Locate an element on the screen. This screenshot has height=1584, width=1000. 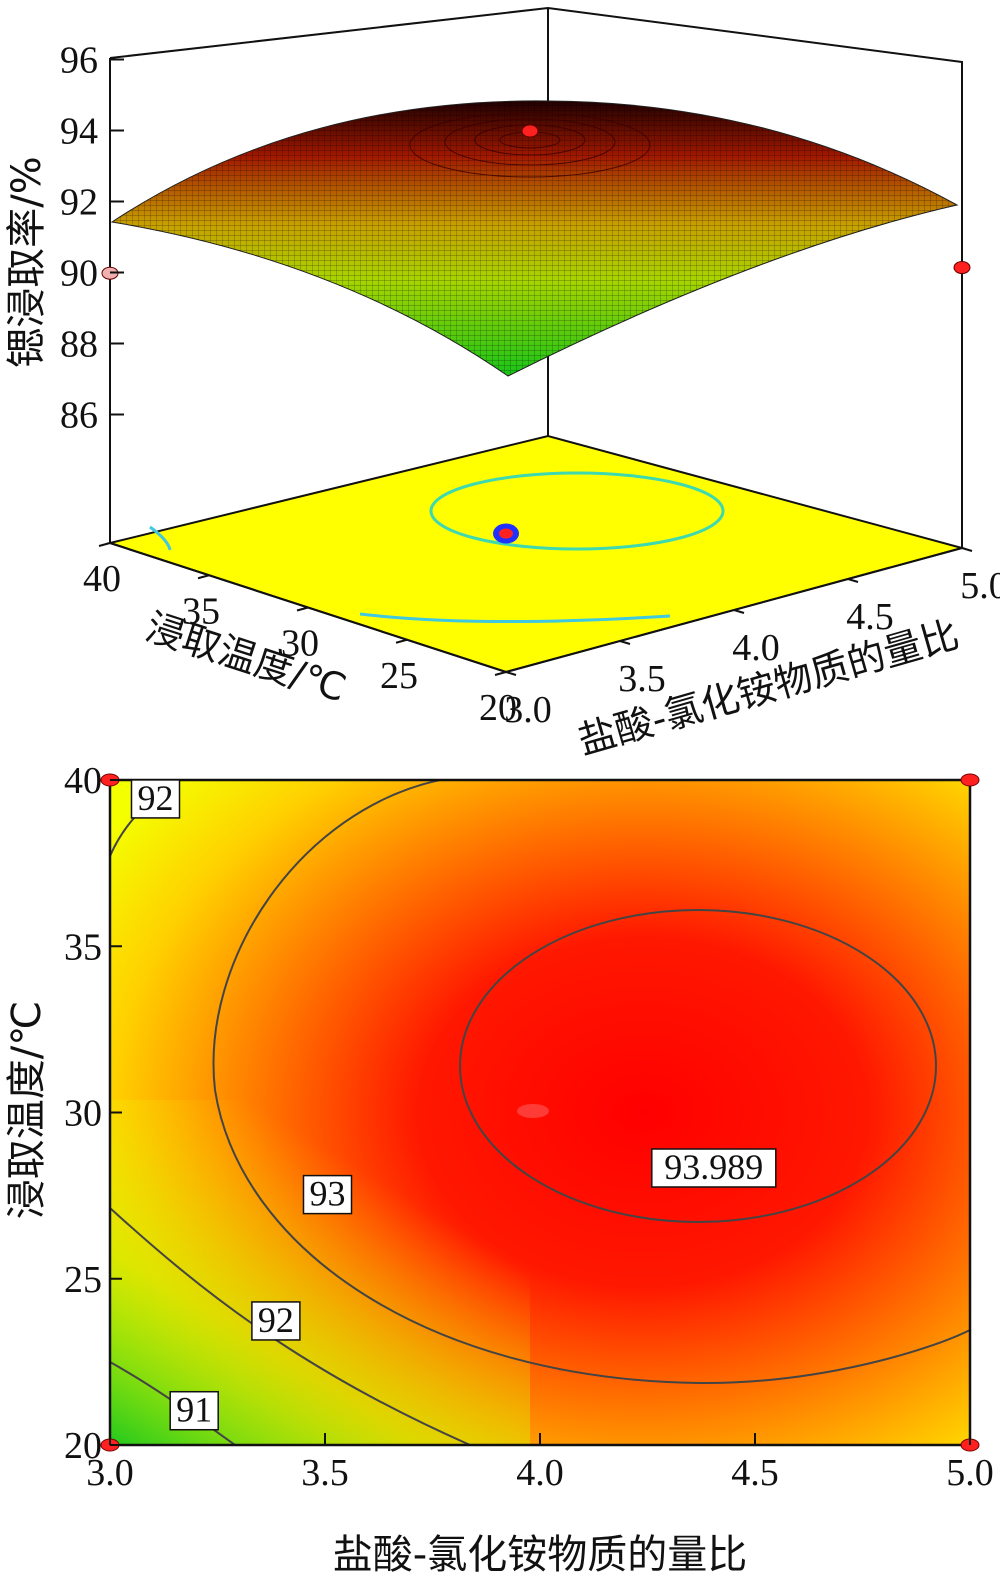
contour-label-text: 91 is located at coordinates (194, 1410).